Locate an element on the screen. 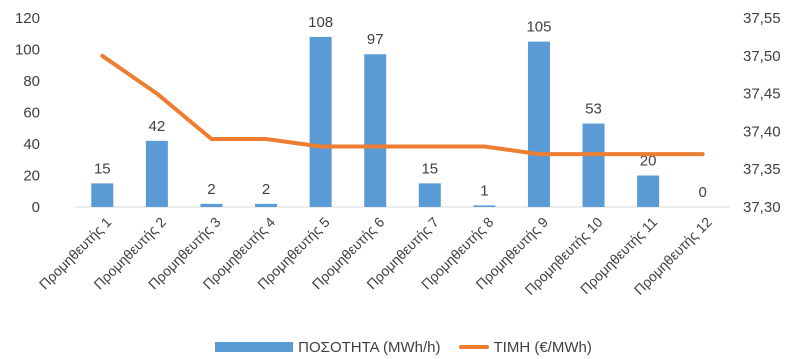 Image resolution: width=807 pixels, height=359 pixels. bar-data-label: 108 is located at coordinates (320, 22).